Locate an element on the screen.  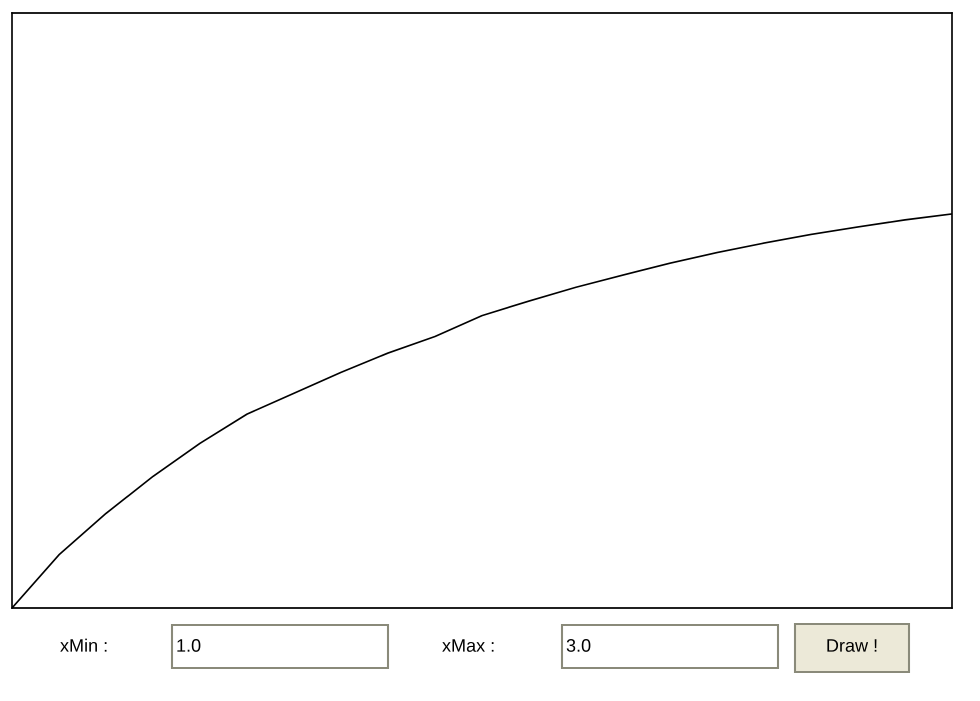
text: xMin : is located at coordinates (83, 645).